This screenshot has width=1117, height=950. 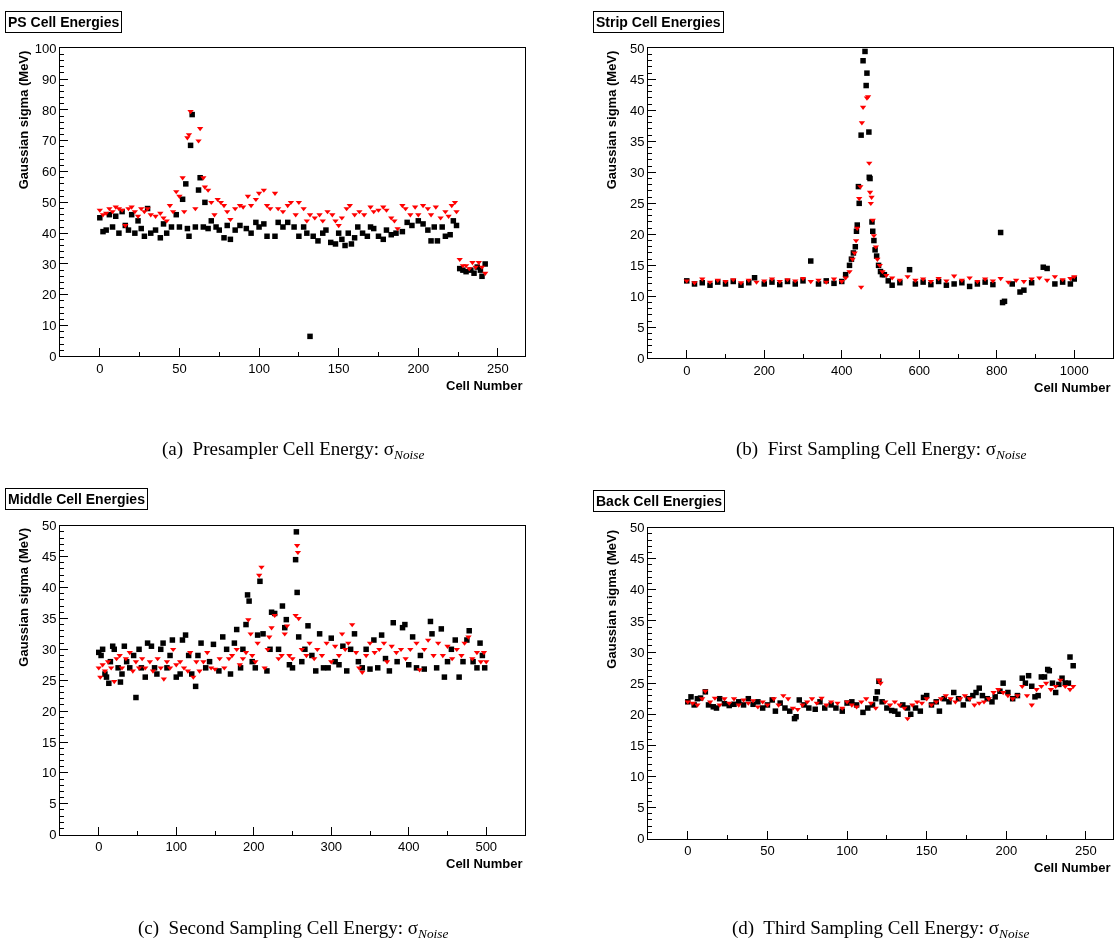 What do you see at coordinates (49, 110) in the screenshot?
I see `y-tick-label: 80` at bounding box center [49, 110].